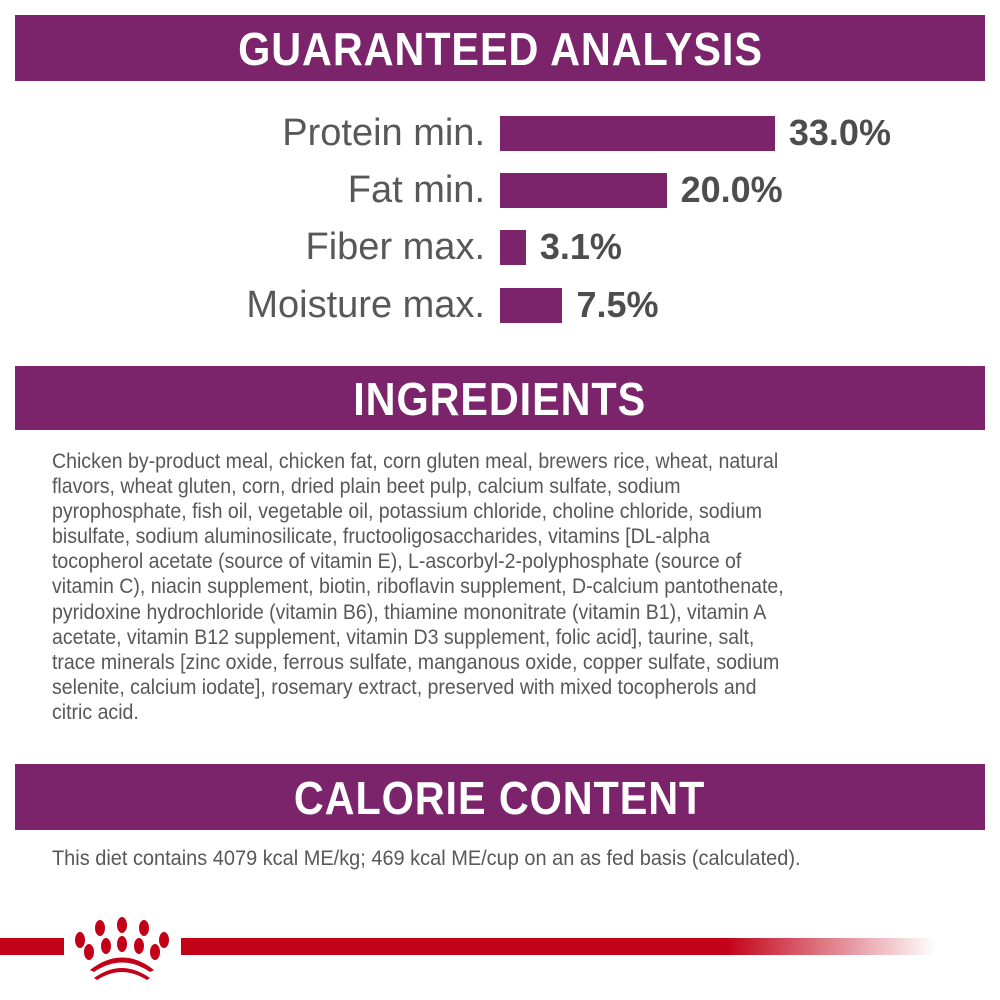  What do you see at coordinates (558, 946) in the screenshot?
I see `brand-stripe-right` at bounding box center [558, 946].